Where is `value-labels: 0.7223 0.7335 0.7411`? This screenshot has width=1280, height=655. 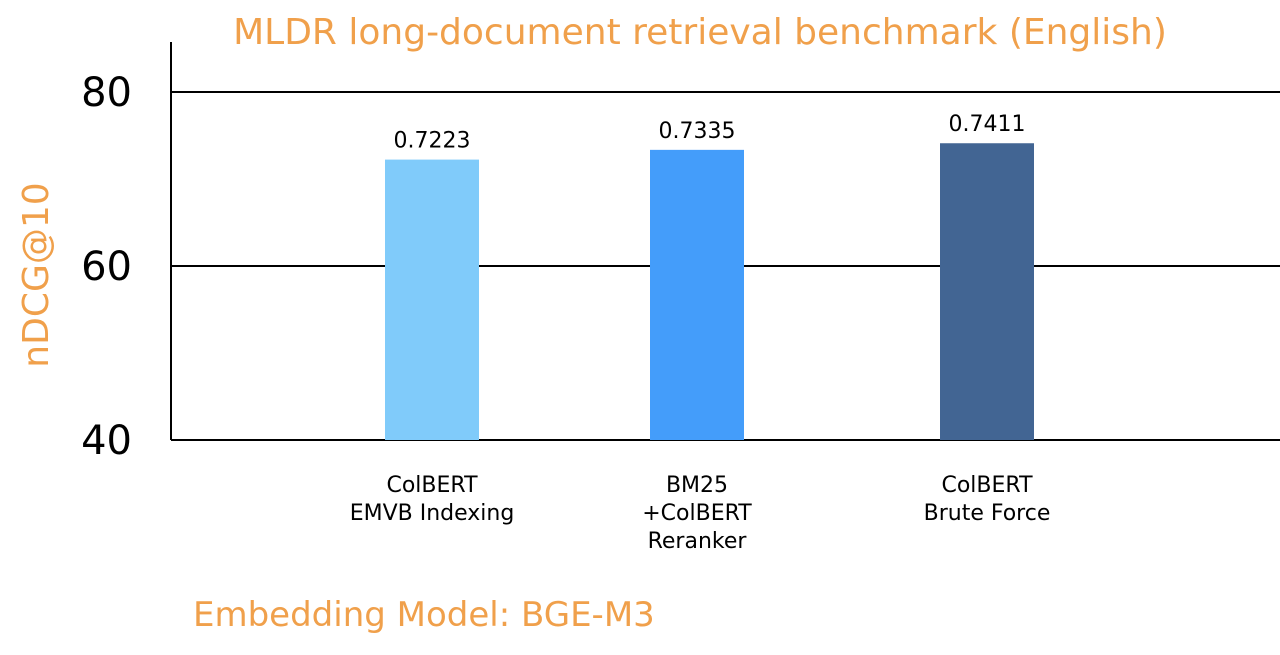
value-labels: 0.7223 0.7335 0.7411 is located at coordinates (710, 132).